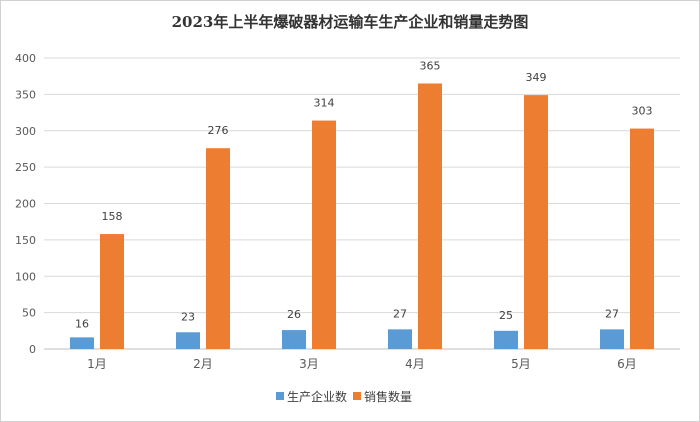  I want to click on data-label: 16, so click(82, 323).